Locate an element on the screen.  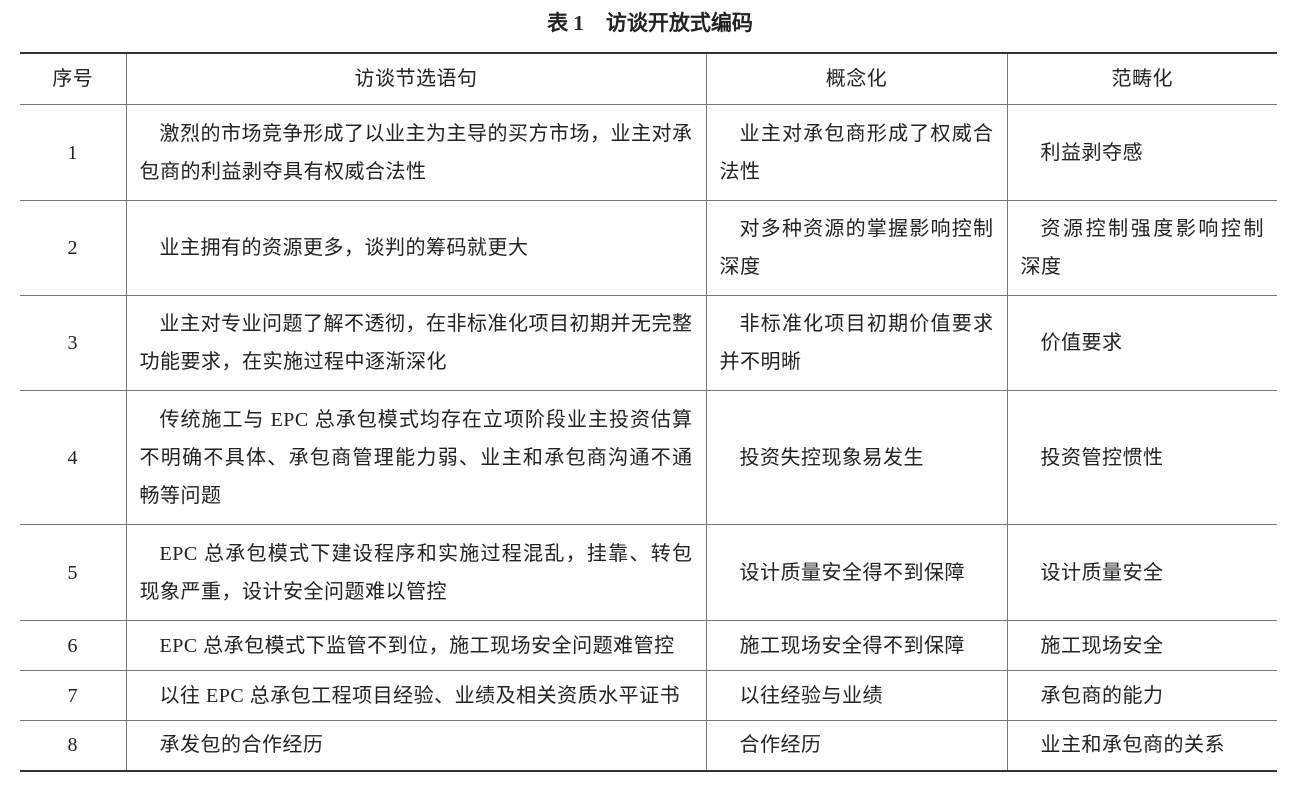
row-index: 6 is located at coordinates (73, 645).